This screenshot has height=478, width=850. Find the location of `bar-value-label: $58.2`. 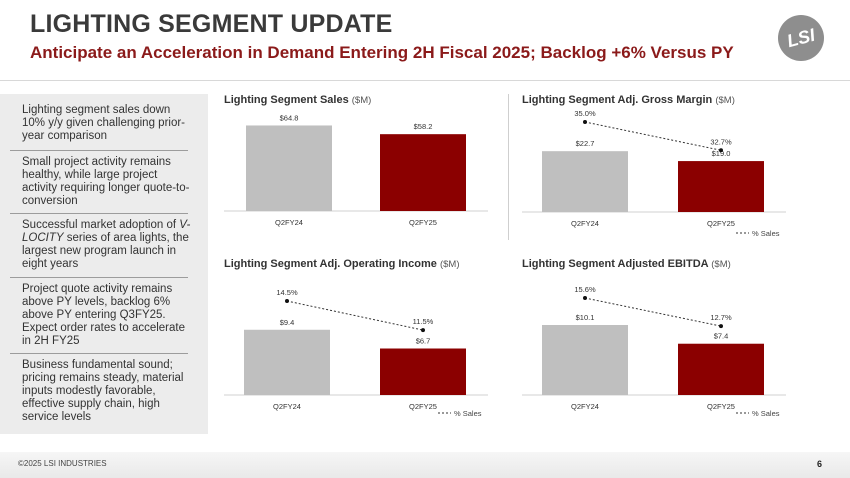

bar-value-label: $58.2 is located at coordinates (423, 126).